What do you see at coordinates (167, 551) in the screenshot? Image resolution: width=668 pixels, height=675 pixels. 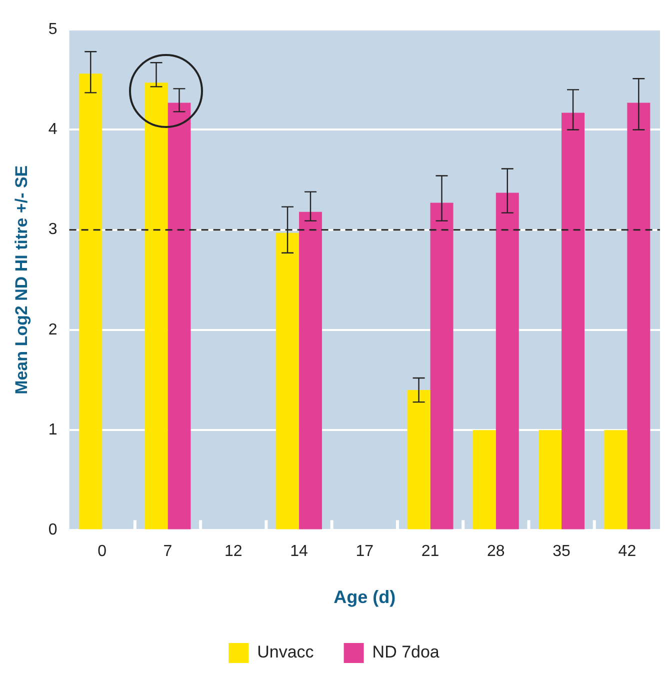 I see `x-tick-label: 7` at bounding box center [167, 551].